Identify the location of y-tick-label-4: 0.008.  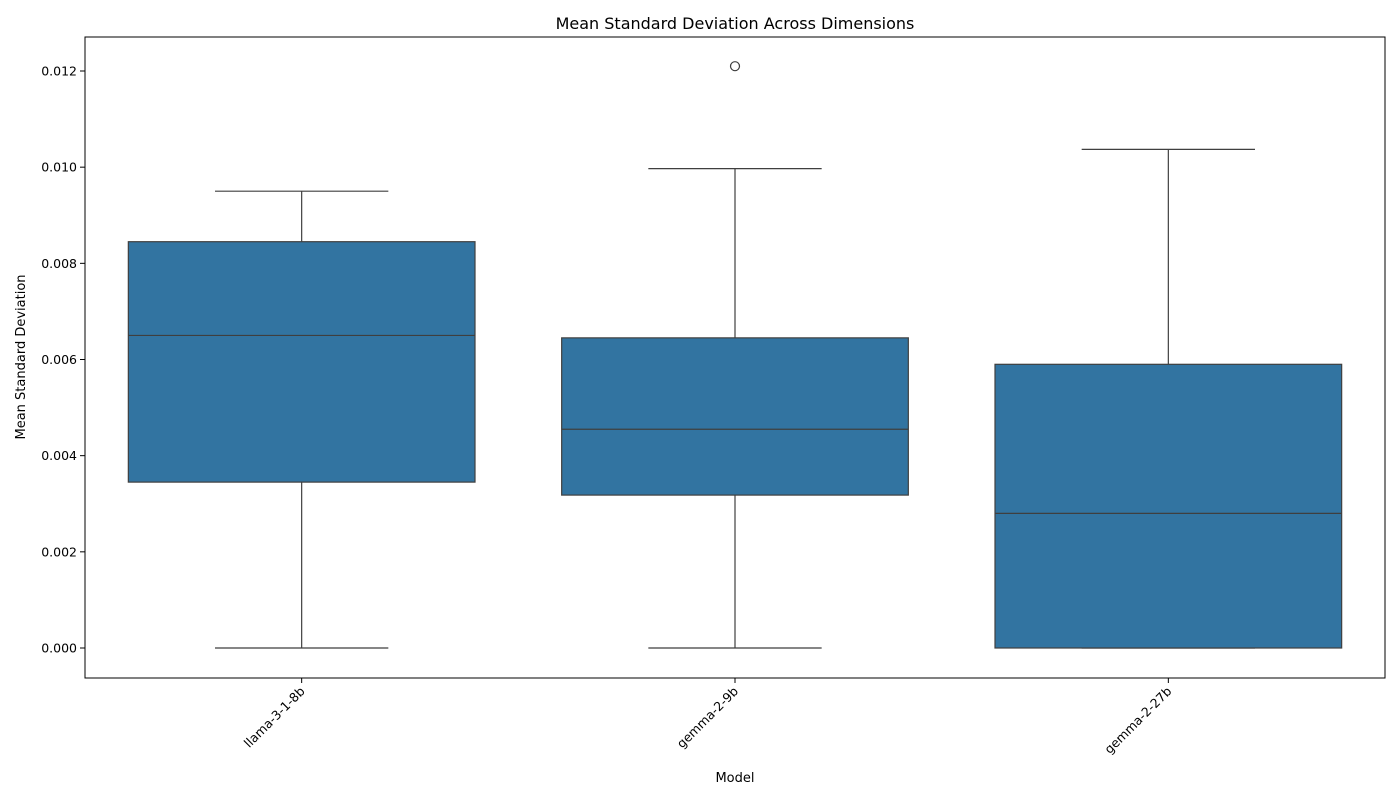
(59, 263).